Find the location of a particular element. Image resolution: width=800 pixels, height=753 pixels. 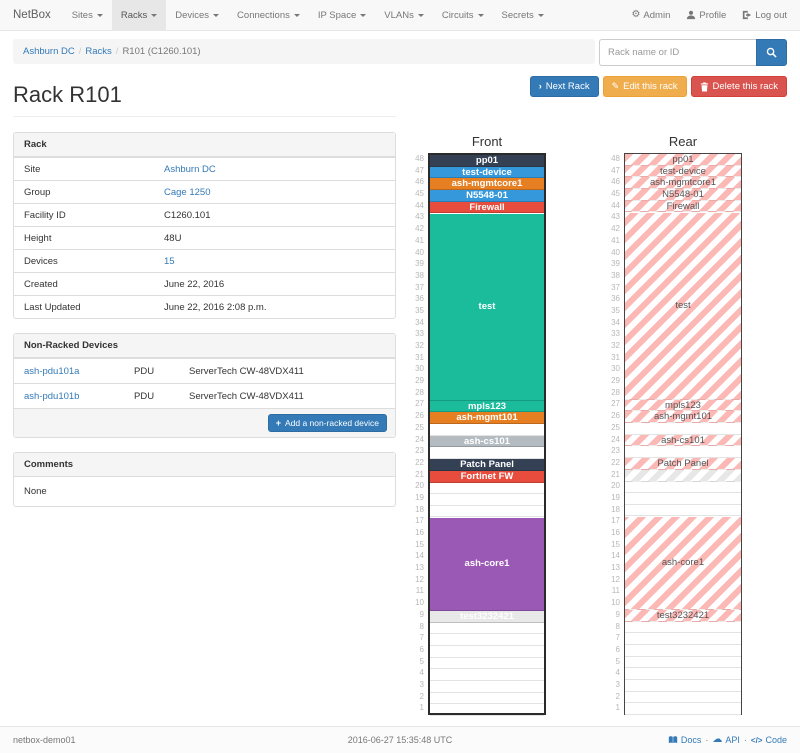

nonracked-panel-footer: + Add a non-racked device is located at coordinates (204, 422).